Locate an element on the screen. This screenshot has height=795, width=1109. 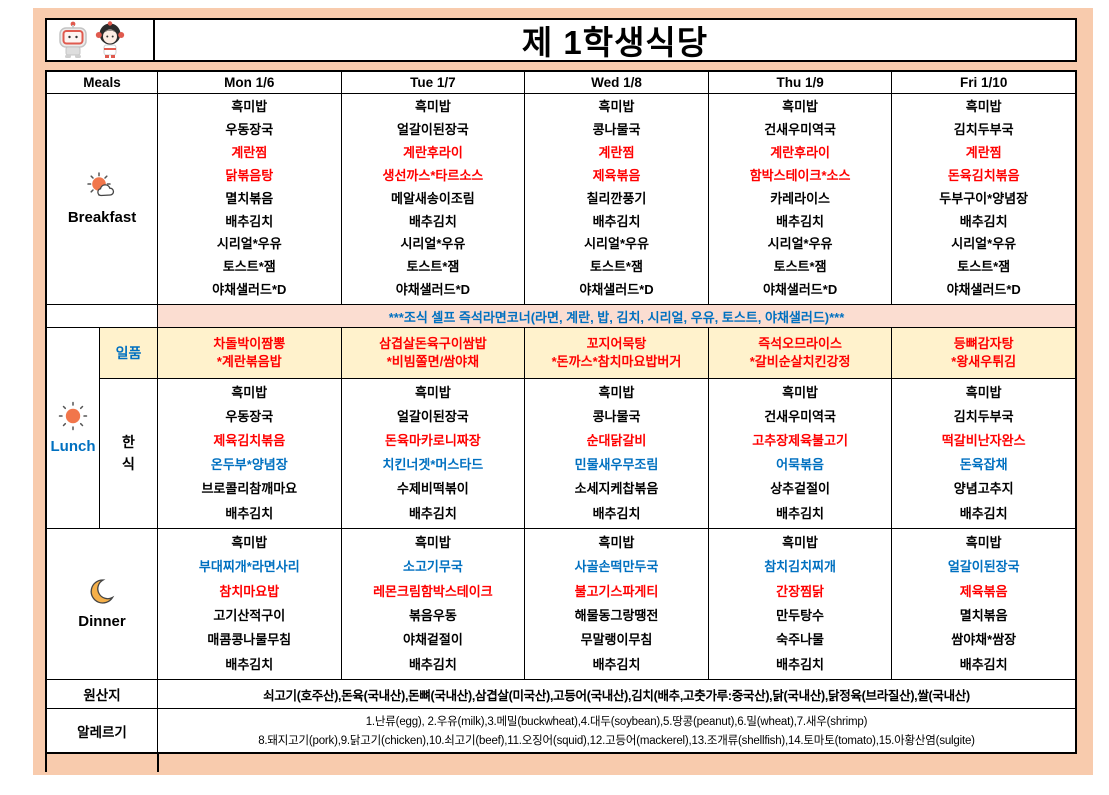
menu-item: 상추겉절이 is located at coordinates (800, 489).